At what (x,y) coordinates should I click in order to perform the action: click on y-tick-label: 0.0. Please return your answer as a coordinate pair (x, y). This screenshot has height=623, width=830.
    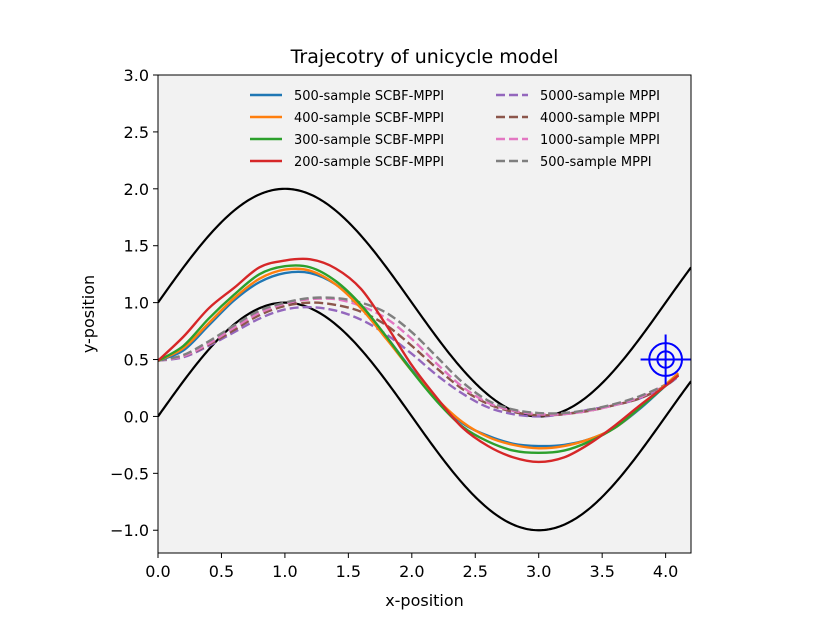
    Looking at the image, I should click on (136, 416).